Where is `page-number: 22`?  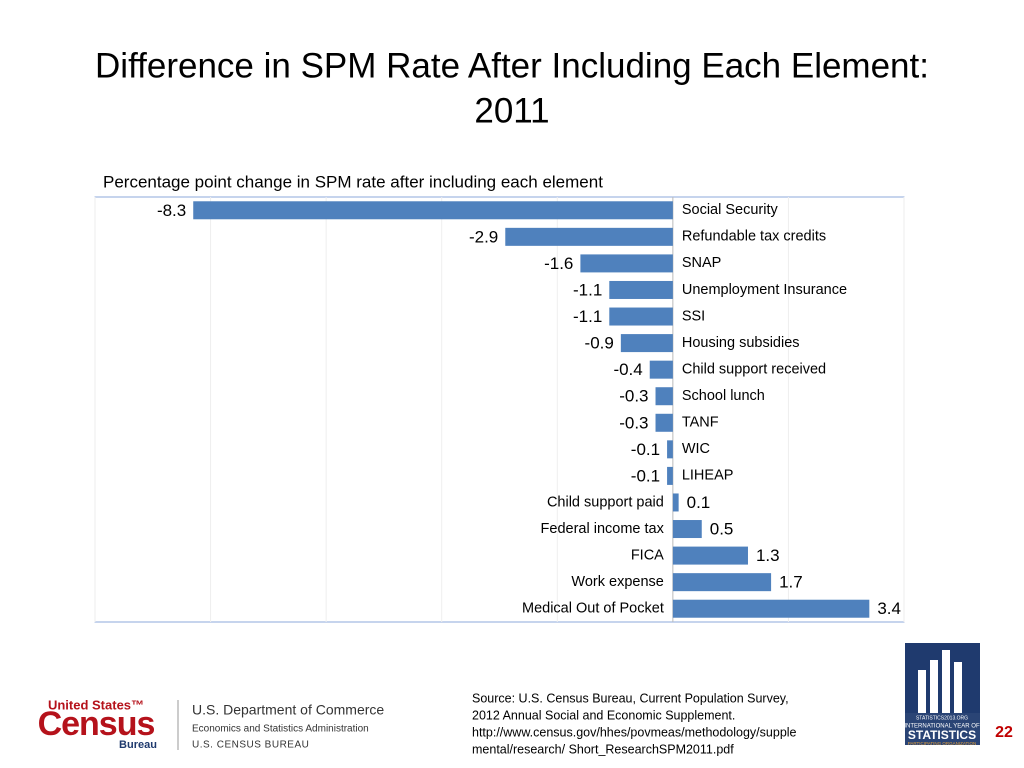
page-number: 22 is located at coordinates (1004, 732).